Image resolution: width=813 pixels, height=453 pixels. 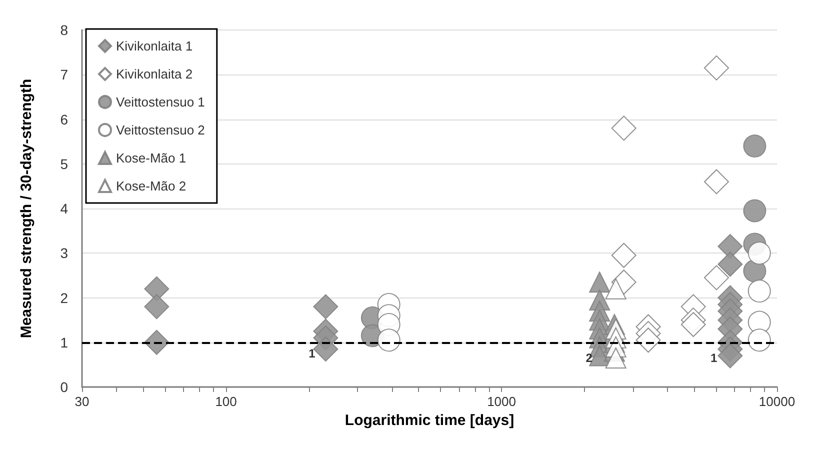 What do you see at coordinates (64, 30) in the screenshot?
I see `y-tick-label: 8` at bounding box center [64, 30].